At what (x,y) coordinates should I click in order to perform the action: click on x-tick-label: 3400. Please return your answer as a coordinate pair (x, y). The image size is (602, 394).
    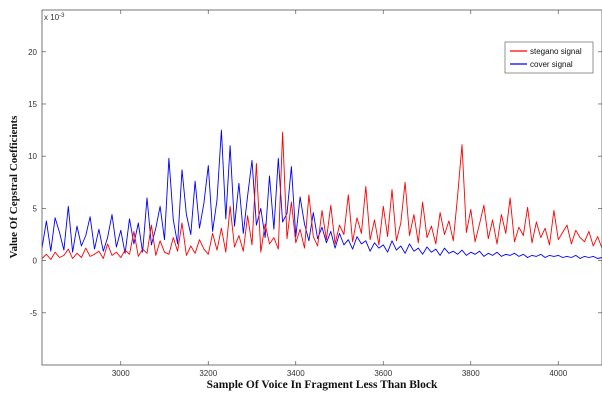
    Looking at the image, I should click on (296, 373).